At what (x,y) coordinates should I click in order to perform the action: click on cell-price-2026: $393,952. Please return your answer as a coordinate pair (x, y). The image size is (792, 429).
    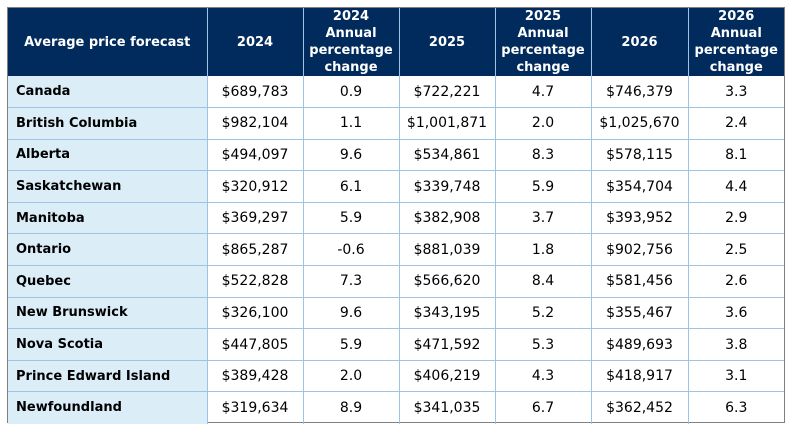
    Looking at the image, I should click on (640, 218).